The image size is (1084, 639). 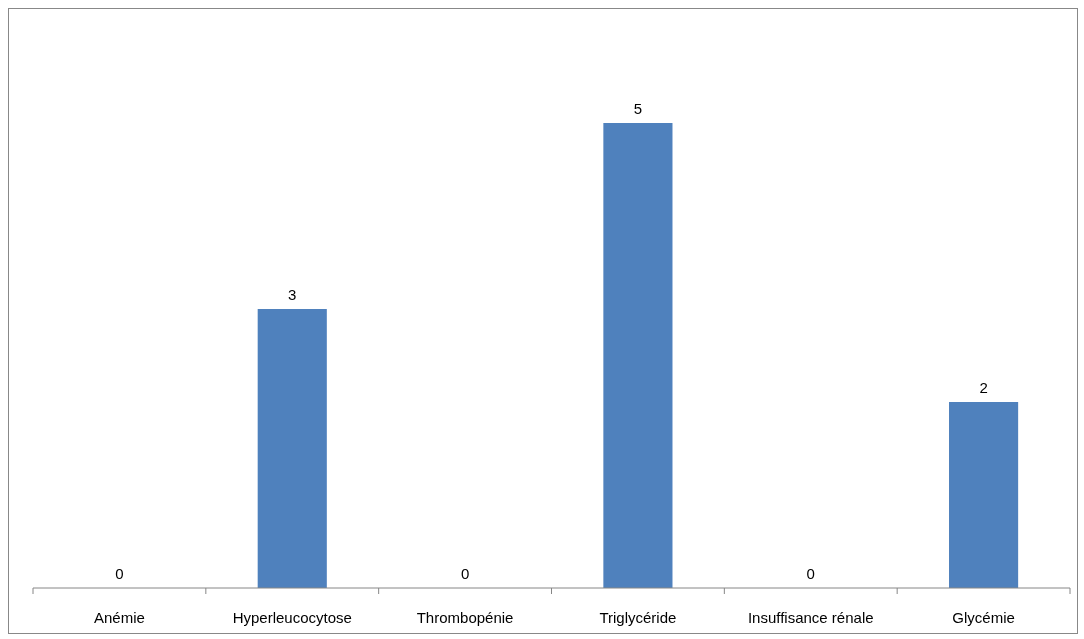 I want to click on x-tick-label: Hyperleucocytose, so click(x=292, y=617).